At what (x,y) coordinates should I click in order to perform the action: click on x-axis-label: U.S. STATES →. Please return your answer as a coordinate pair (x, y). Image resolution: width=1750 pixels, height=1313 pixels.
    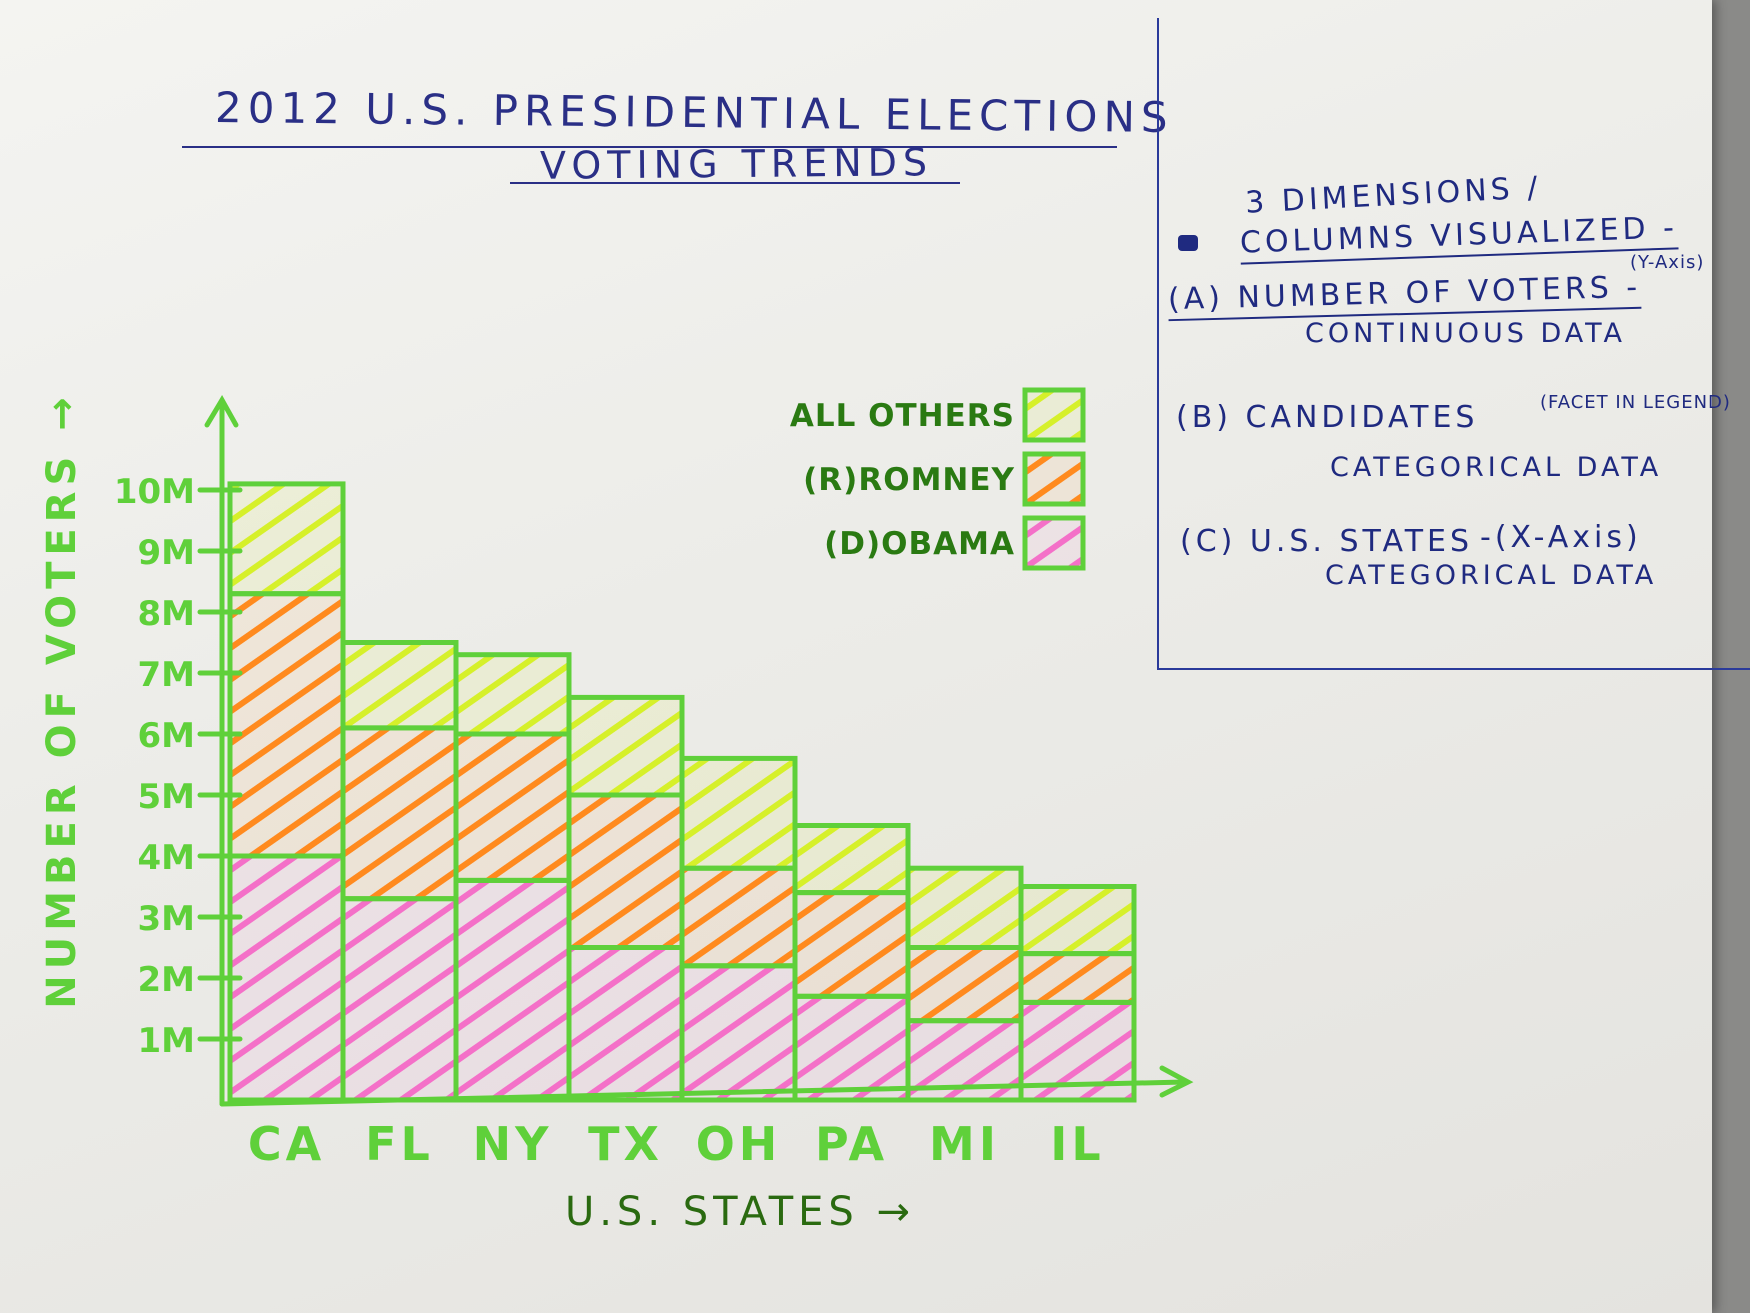
    Looking at the image, I should click on (740, 1212).